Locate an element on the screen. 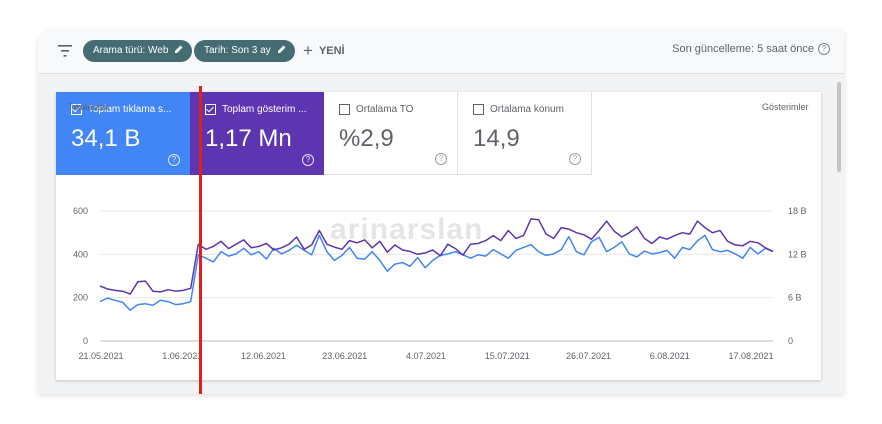  left-tick-label: 0 is located at coordinates (85, 341).